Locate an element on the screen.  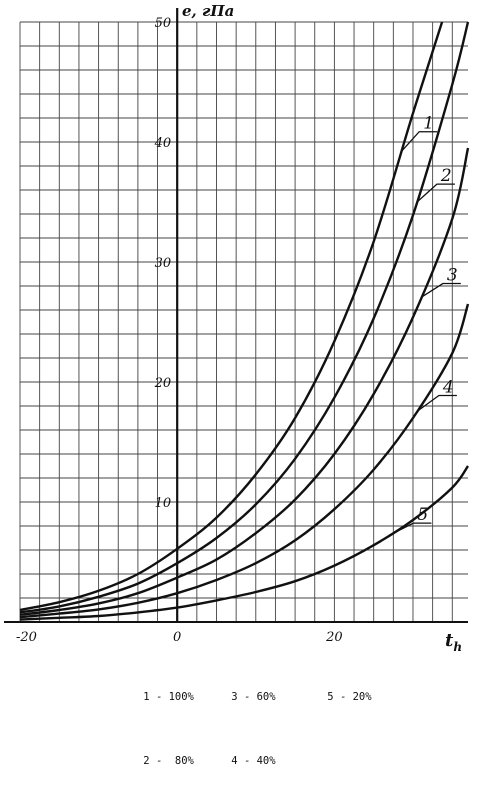
curve-label-2: 2 is located at coordinates (446, 176).